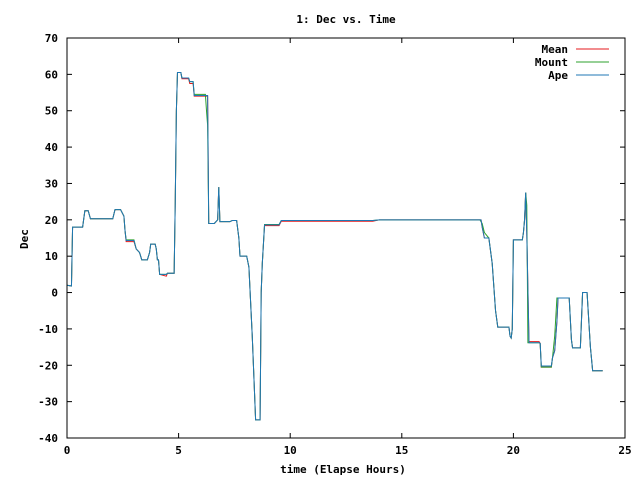 The image size is (640, 480). I want to click on y-tick-label: -10, so click(48, 329).